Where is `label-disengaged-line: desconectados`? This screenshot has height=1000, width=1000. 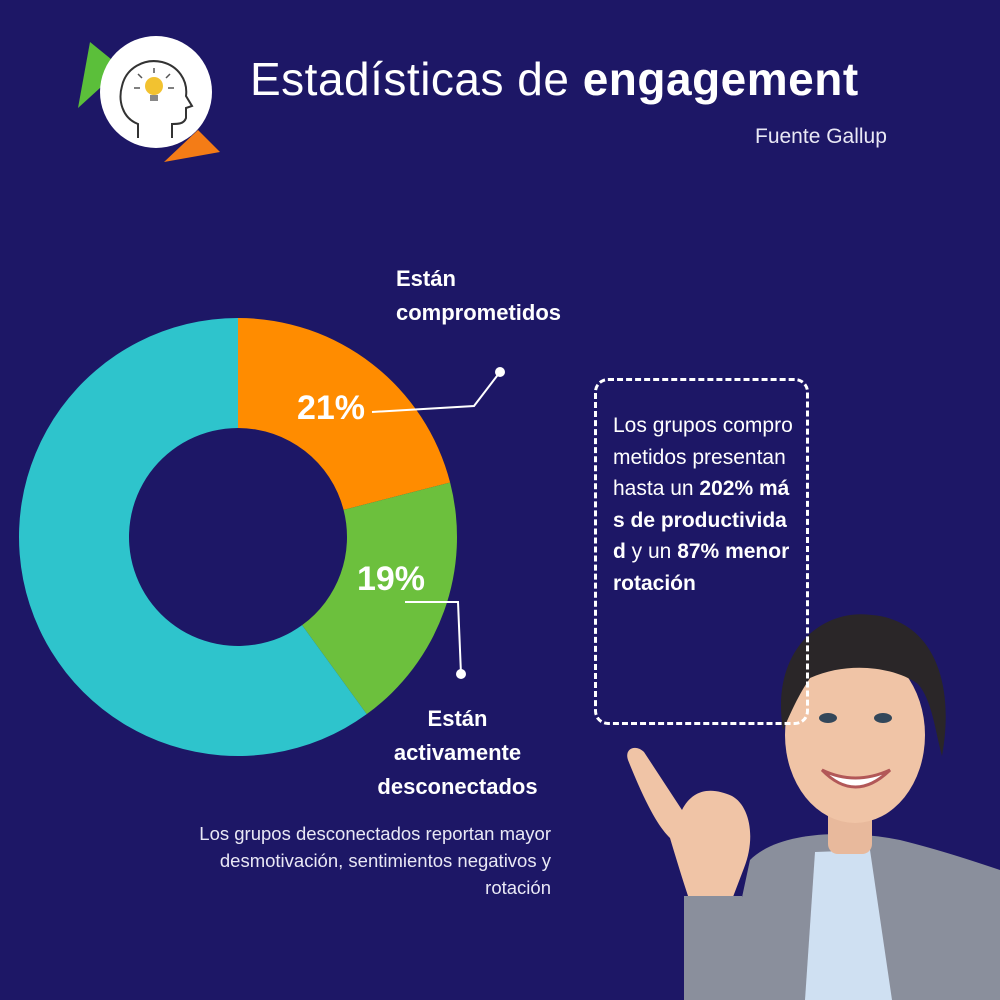 label-disengaged-line: desconectados is located at coordinates (457, 786).